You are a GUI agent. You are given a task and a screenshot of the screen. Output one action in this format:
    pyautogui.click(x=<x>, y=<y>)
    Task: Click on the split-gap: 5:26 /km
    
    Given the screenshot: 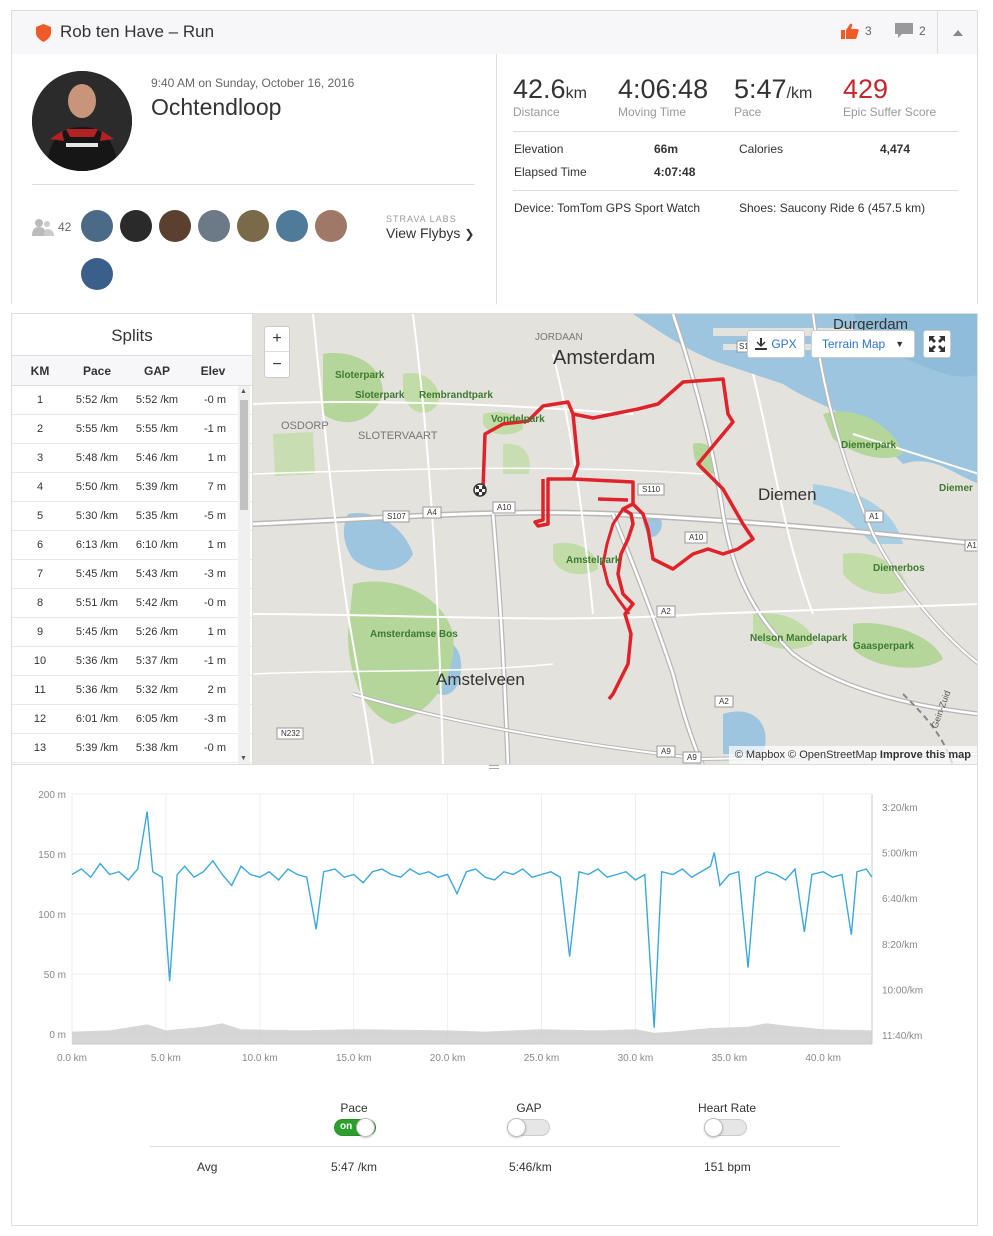 What is the action you would take?
    pyautogui.click(x=157, y=632)
    